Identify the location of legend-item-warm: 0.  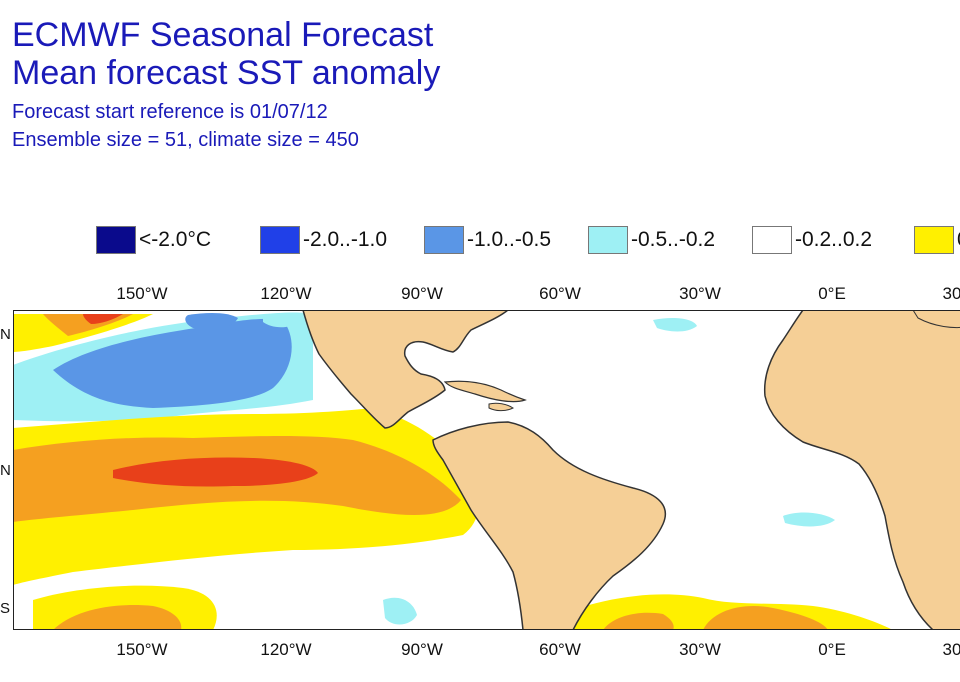
(937, 240).